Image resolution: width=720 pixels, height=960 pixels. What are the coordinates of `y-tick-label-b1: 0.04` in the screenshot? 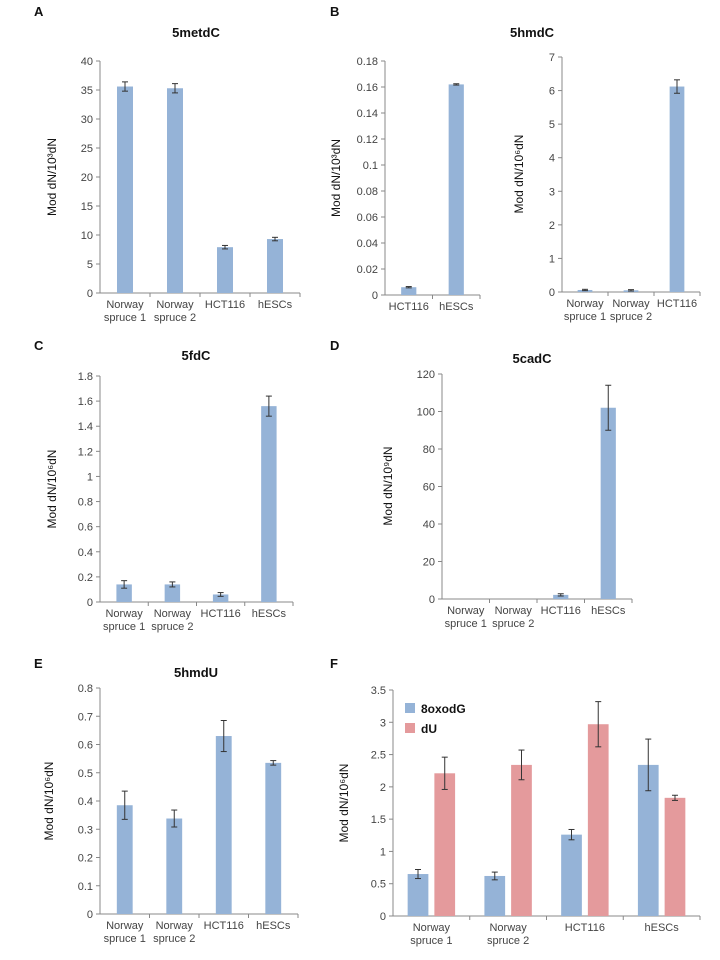 It's located at (367, 244).